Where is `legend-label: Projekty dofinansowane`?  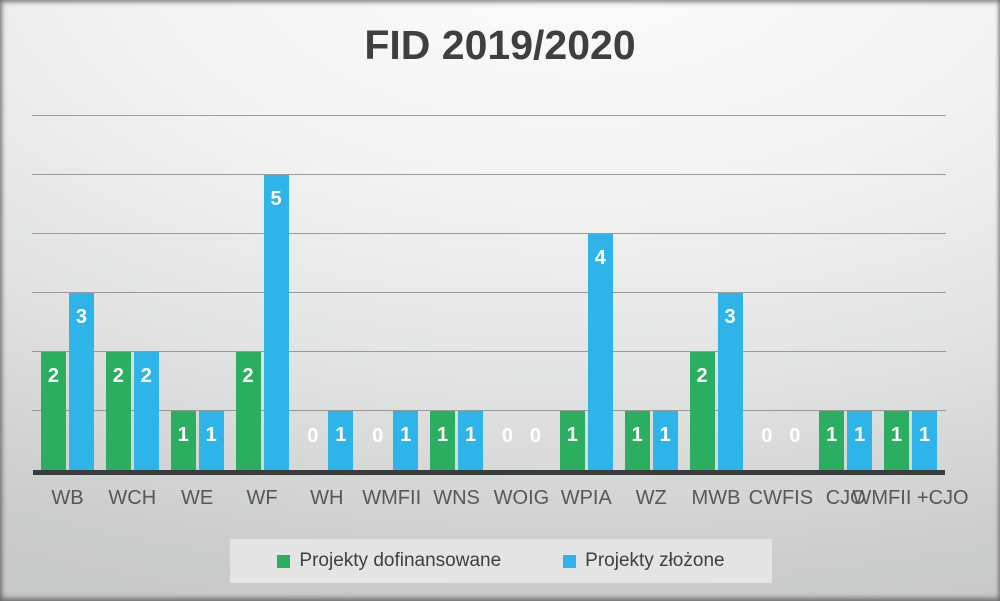
legend-label: Projekty dofinansowane is located at coordinates (400, 560).